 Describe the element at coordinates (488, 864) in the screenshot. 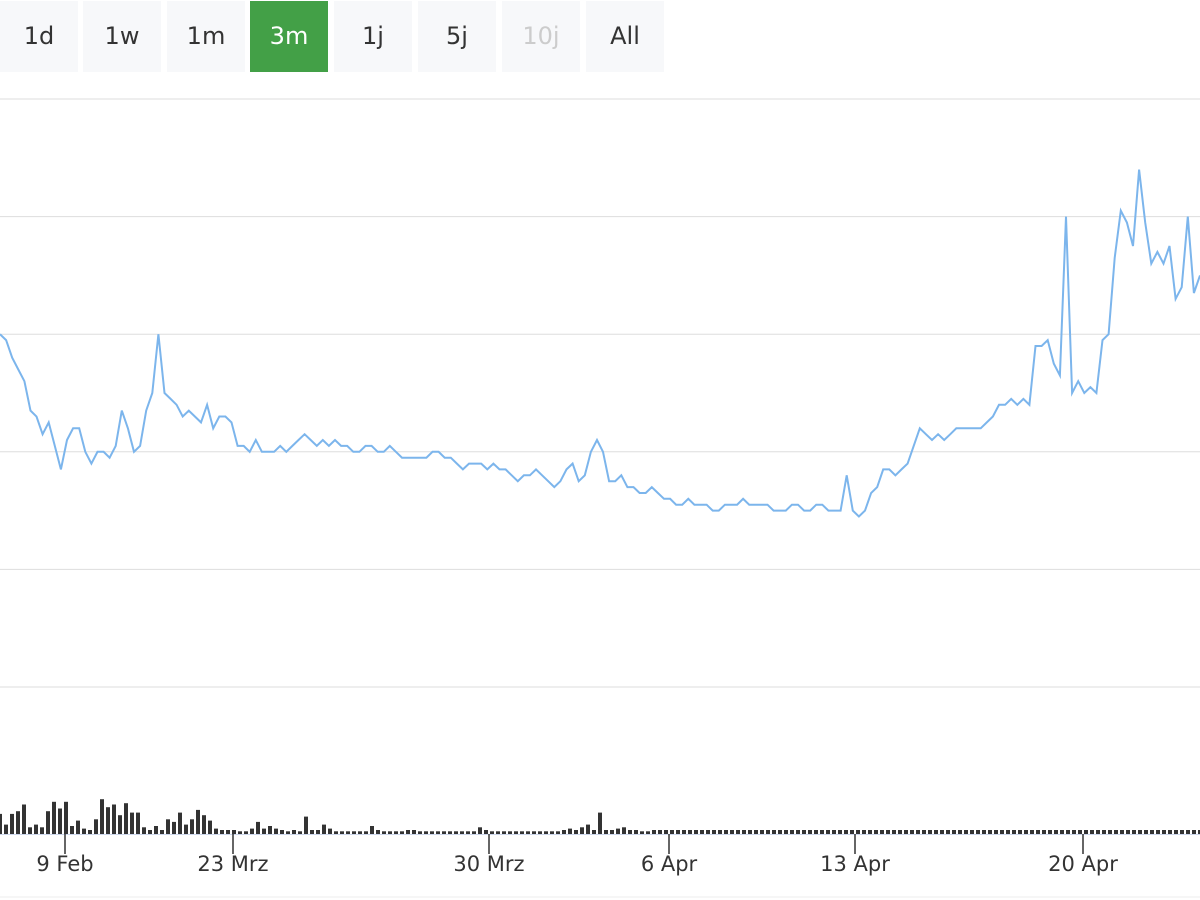

I see `x-tick-label: 30 Mrz` at that location.